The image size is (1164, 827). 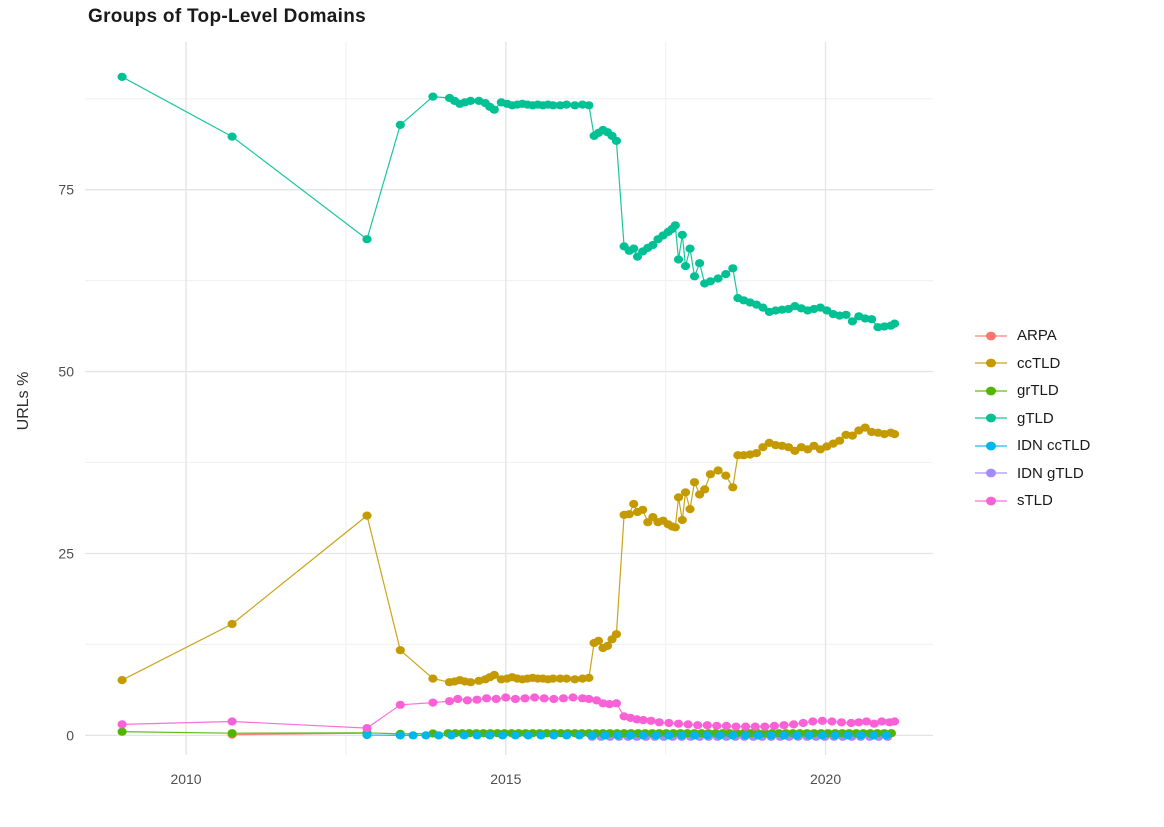 What do you see at coordinates (70, 735) in the screenshot?
I see `y-tick-label: 0` at bounding box center [70, 735].